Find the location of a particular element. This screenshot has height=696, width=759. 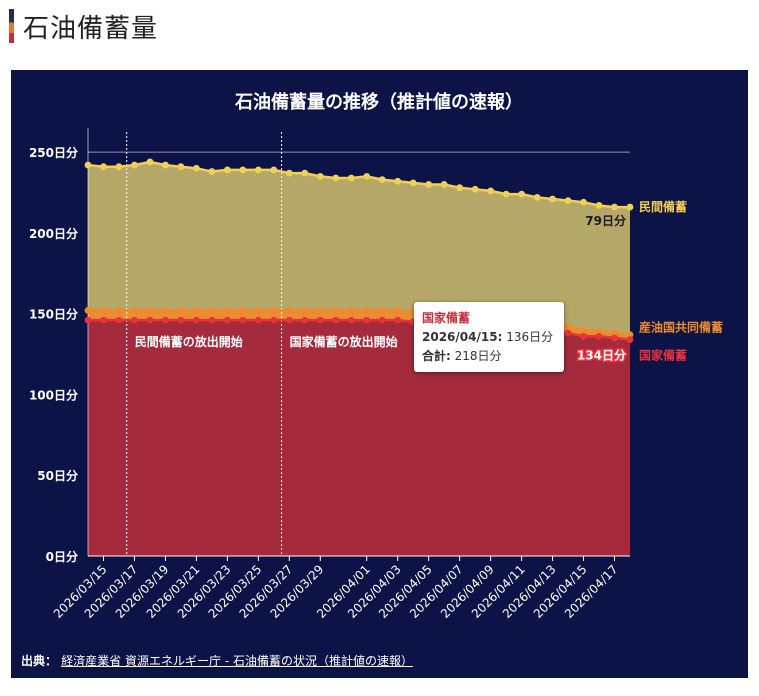

source-link: 経済産業省 資源エネルギー庁 - 石油備蓄の状況（推計値の速報） is located at coordinates (237, 661).